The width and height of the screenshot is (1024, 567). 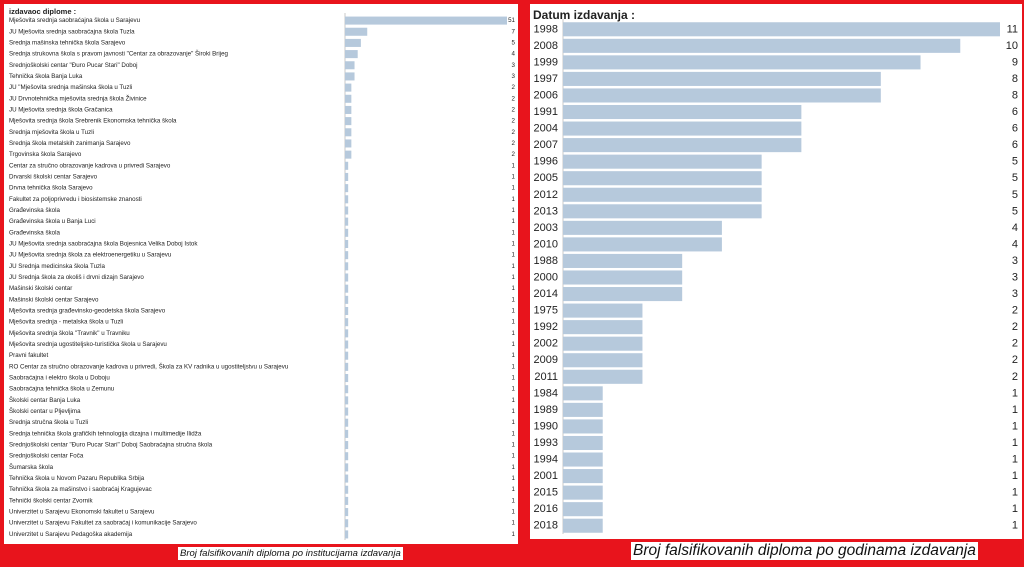 I want to click on category-label: Saobraćajna tehnička škola u Zemunu, so click(x=62, y=389).